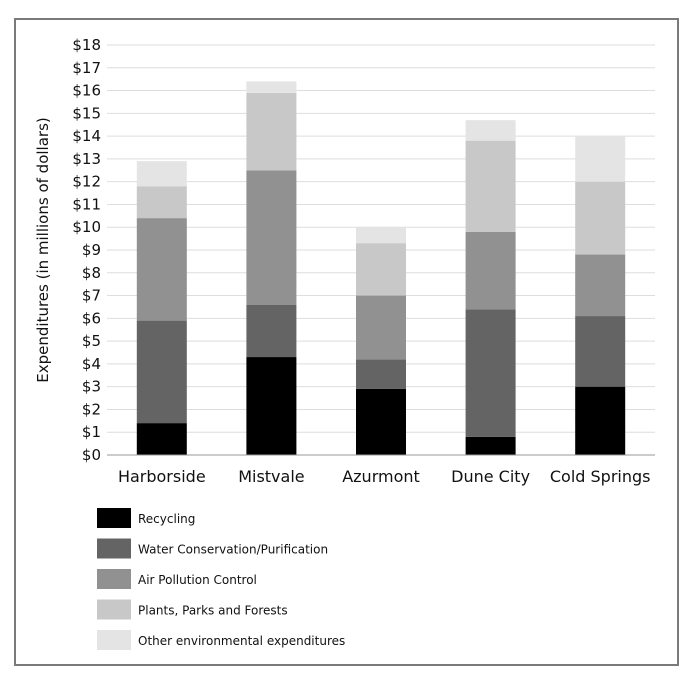 The height and width of the screenshot is (681, 694). I want to click on legend-label: Air Pollution Control, so click(197, 580).